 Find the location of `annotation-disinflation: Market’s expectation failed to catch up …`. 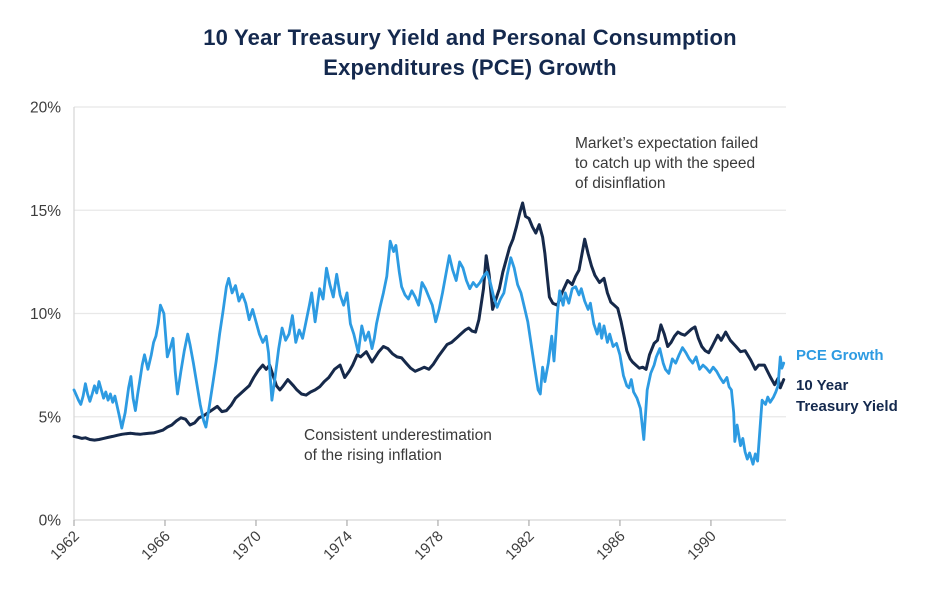

annotation-disinflation: Market’s expectation failed to catch up … is located at coordinates (667, 163).